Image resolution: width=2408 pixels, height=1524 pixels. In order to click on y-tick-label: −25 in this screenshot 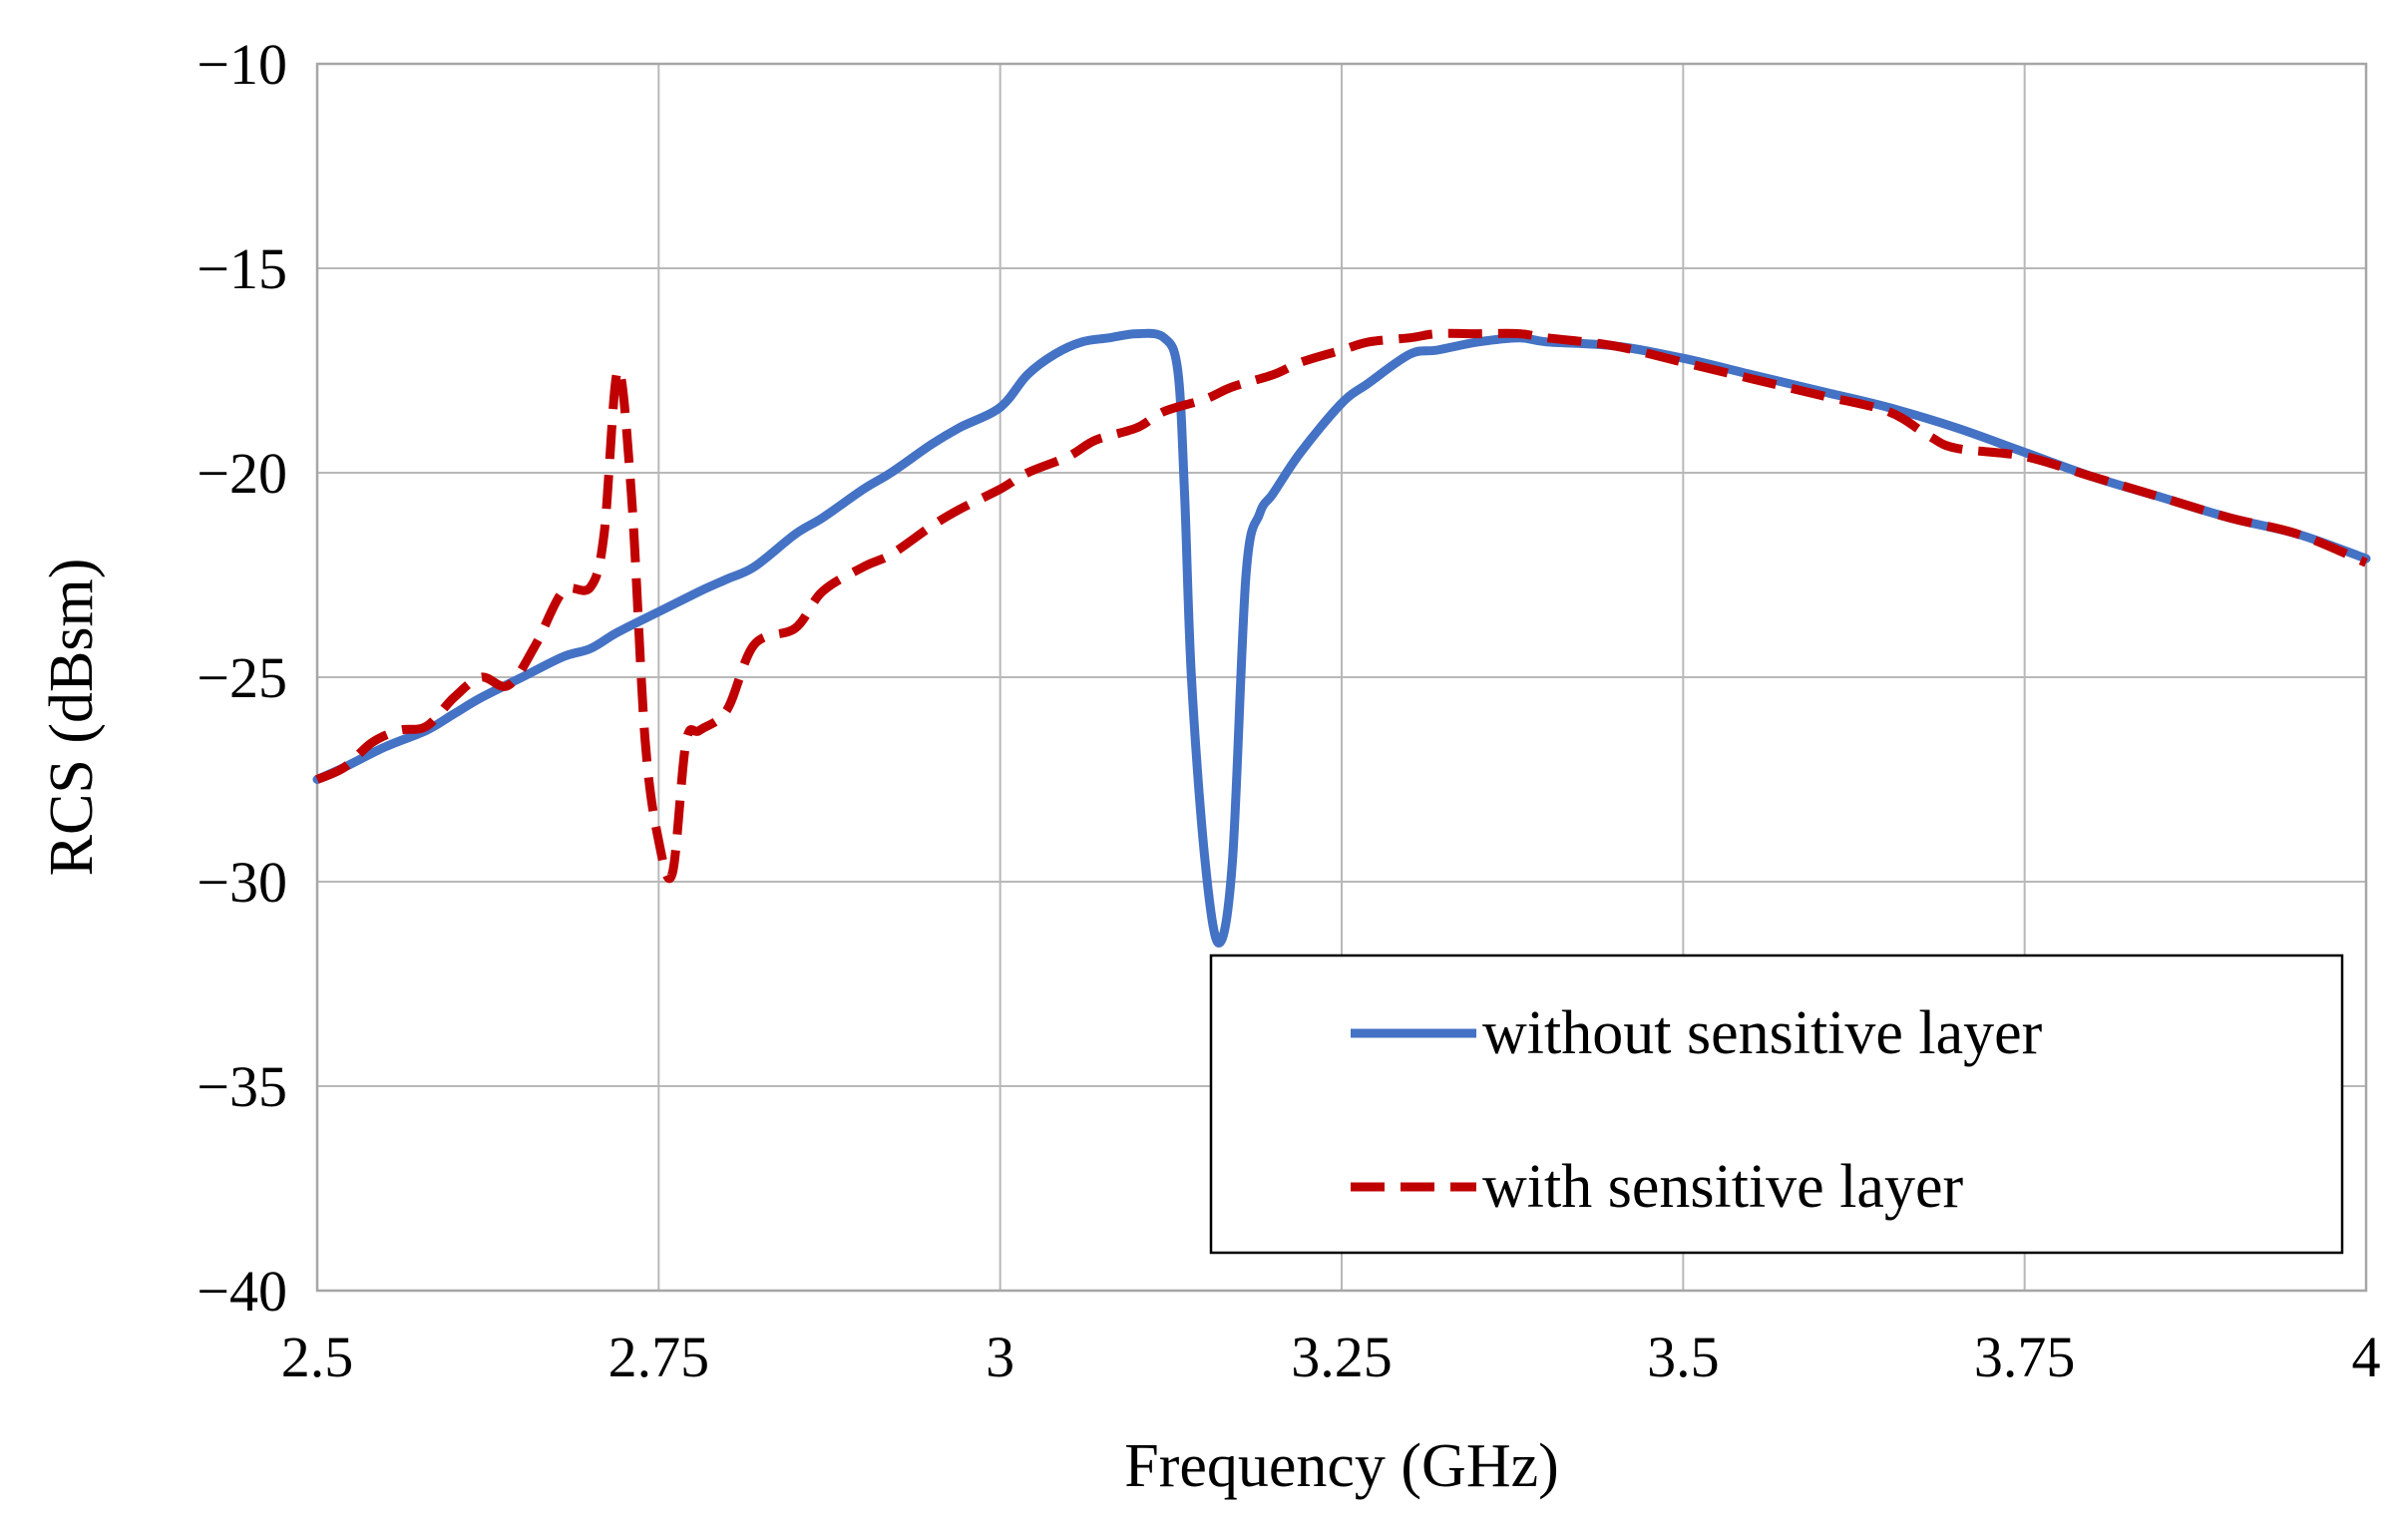, I will do `click(242, 678)`.